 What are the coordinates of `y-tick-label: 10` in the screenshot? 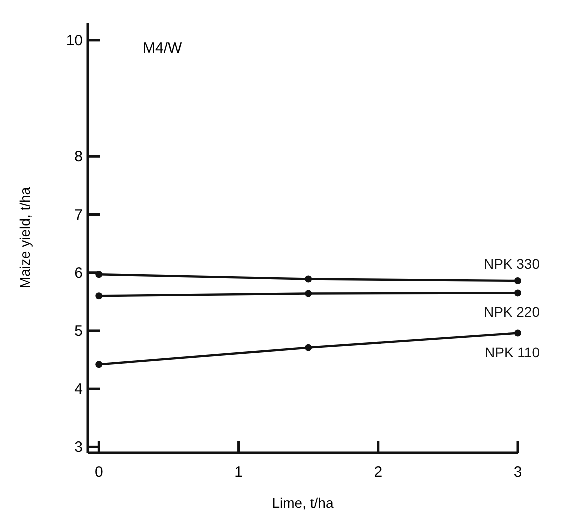 It's located at (74, 41).